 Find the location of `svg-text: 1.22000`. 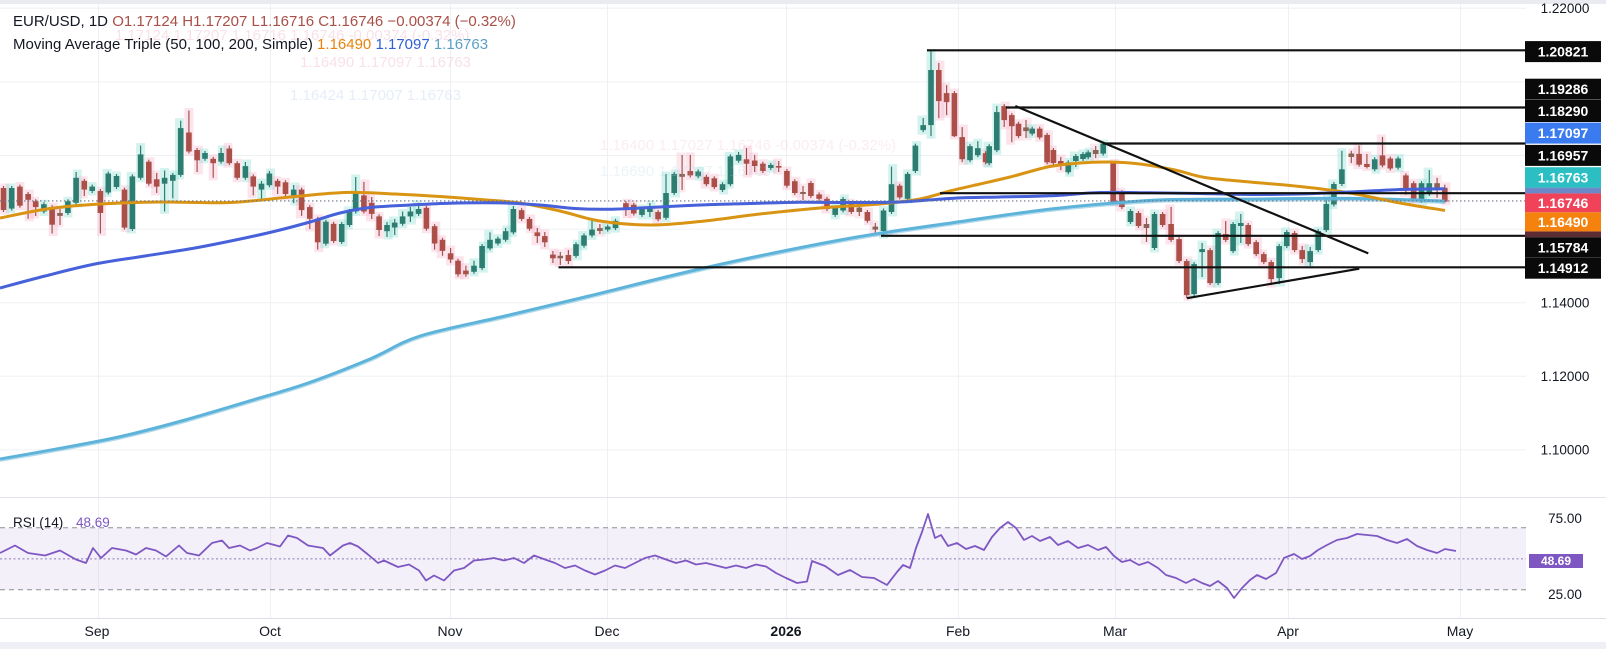

svg-text: 1.22000 is located at coordinates (1565, 8).